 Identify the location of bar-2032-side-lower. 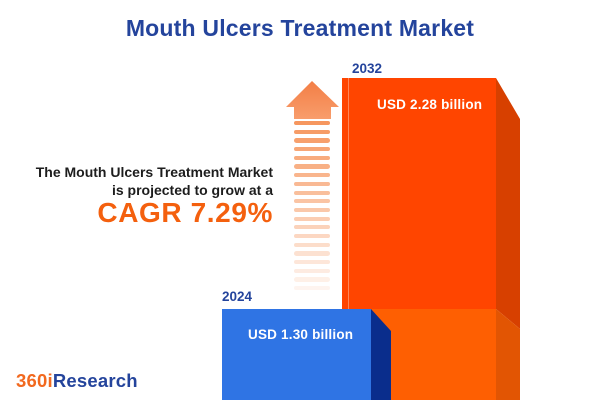
(508, 354).